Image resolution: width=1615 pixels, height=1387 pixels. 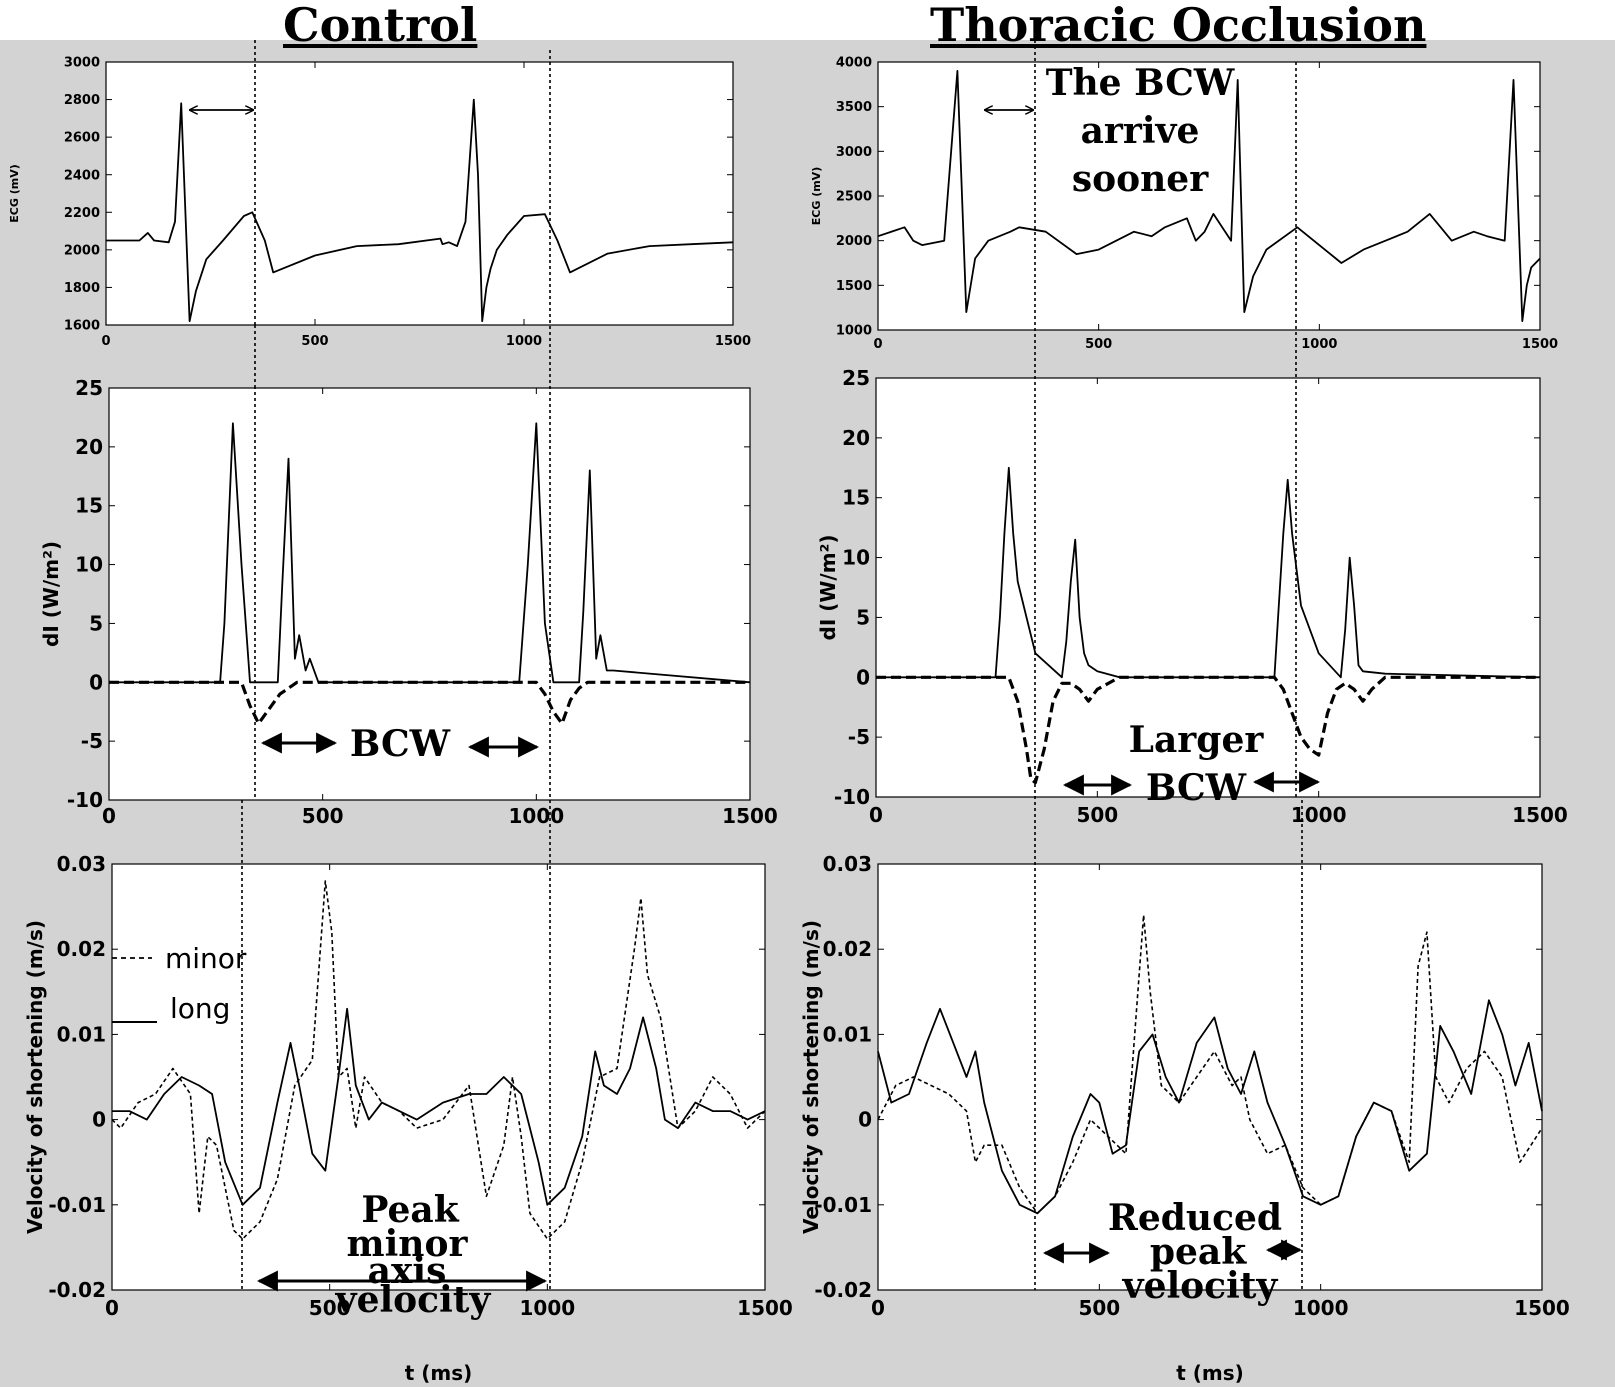 I want to click on y-tick-label: 1600, so click(x=82, y=326).